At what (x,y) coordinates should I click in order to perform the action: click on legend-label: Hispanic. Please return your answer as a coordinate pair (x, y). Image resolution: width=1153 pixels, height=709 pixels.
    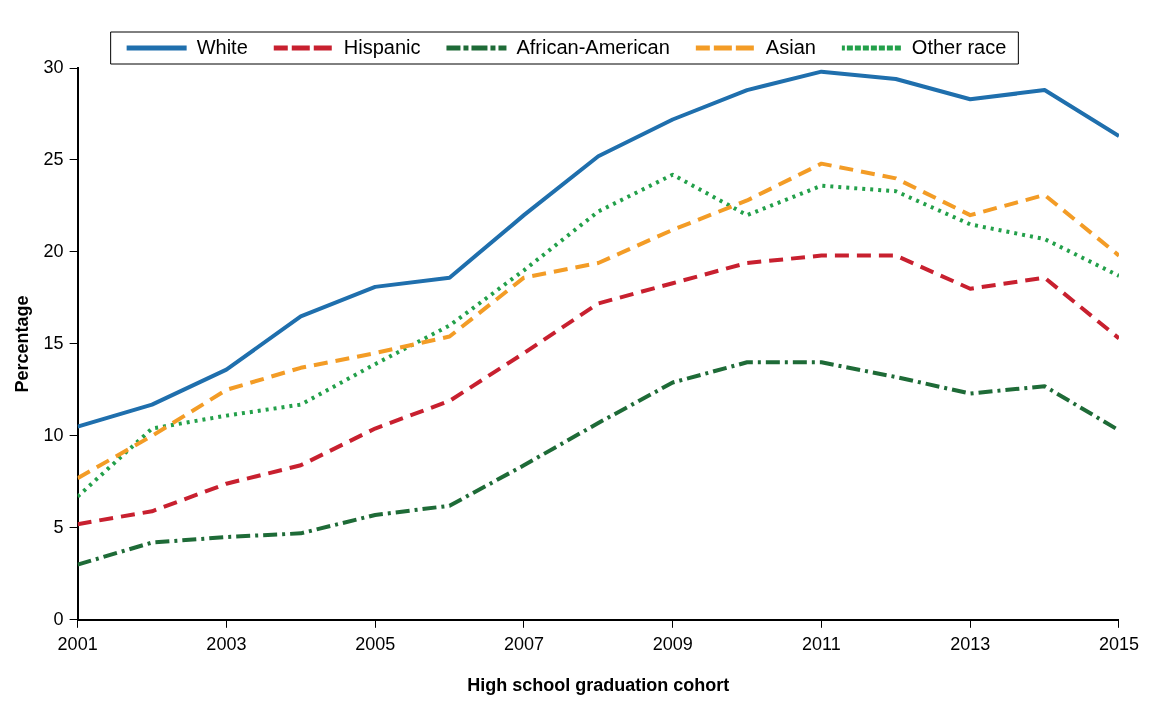
    Looking at the image, I should click on (382, 46).